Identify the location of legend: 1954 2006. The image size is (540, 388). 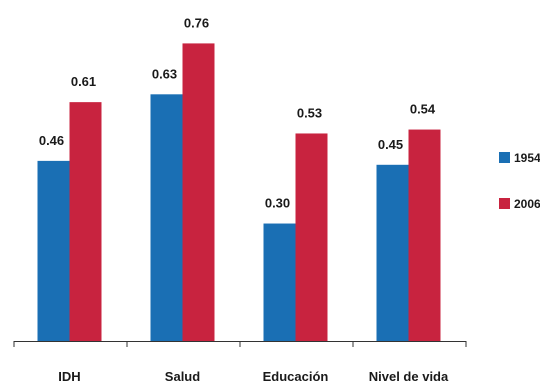
(519, 181).